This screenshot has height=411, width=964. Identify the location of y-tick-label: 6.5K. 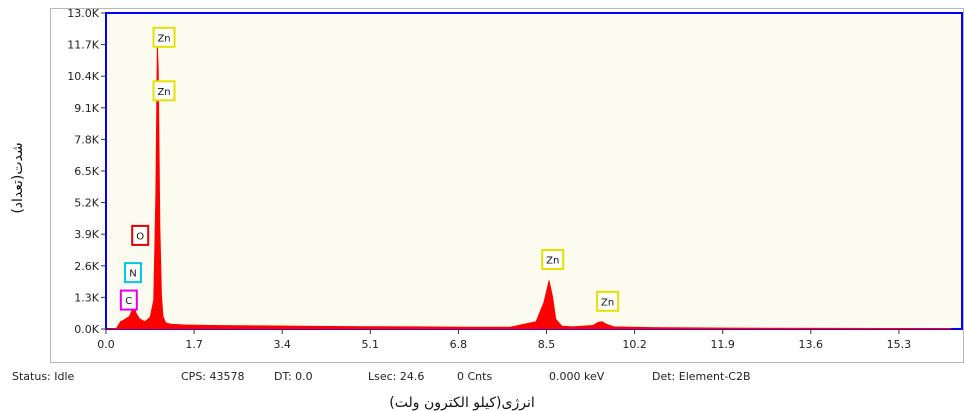
(86, 171).